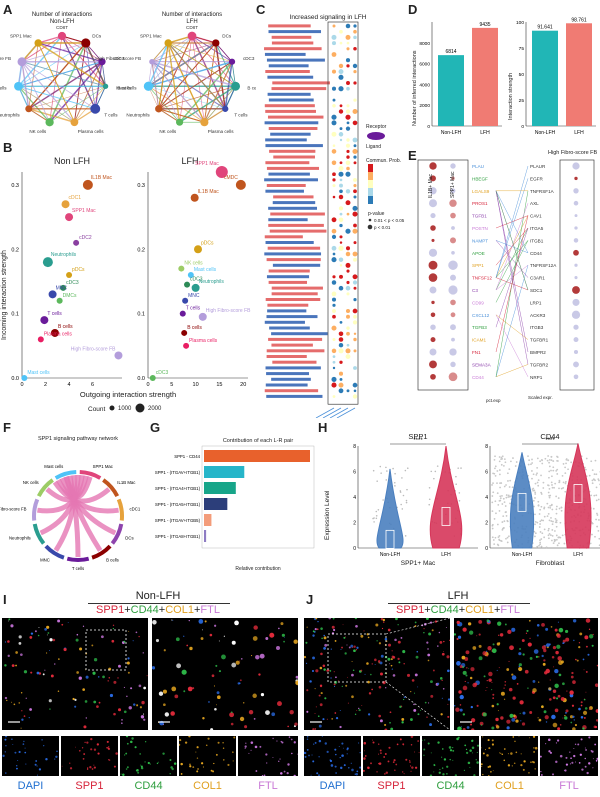 The height and width of the screenshot is (797, 600). What do you see at coordinates (373, 518) in the screenshot?
I see `h-left-nonlfh-jitter` at bounding box center [373, 518].